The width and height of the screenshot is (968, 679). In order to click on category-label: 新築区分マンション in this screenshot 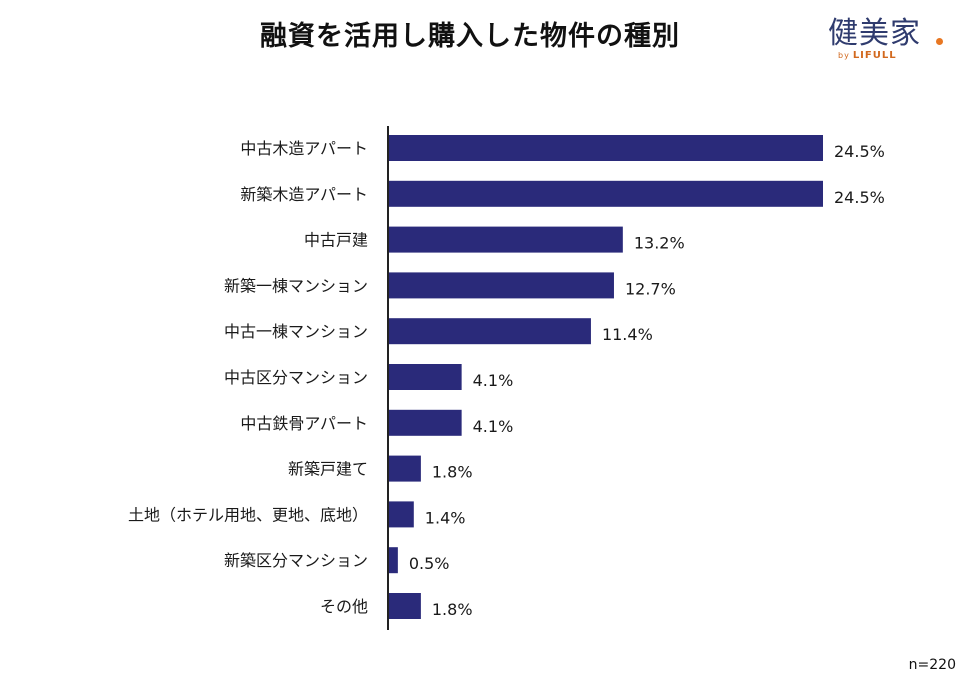, I will do `click(296, 560)`.